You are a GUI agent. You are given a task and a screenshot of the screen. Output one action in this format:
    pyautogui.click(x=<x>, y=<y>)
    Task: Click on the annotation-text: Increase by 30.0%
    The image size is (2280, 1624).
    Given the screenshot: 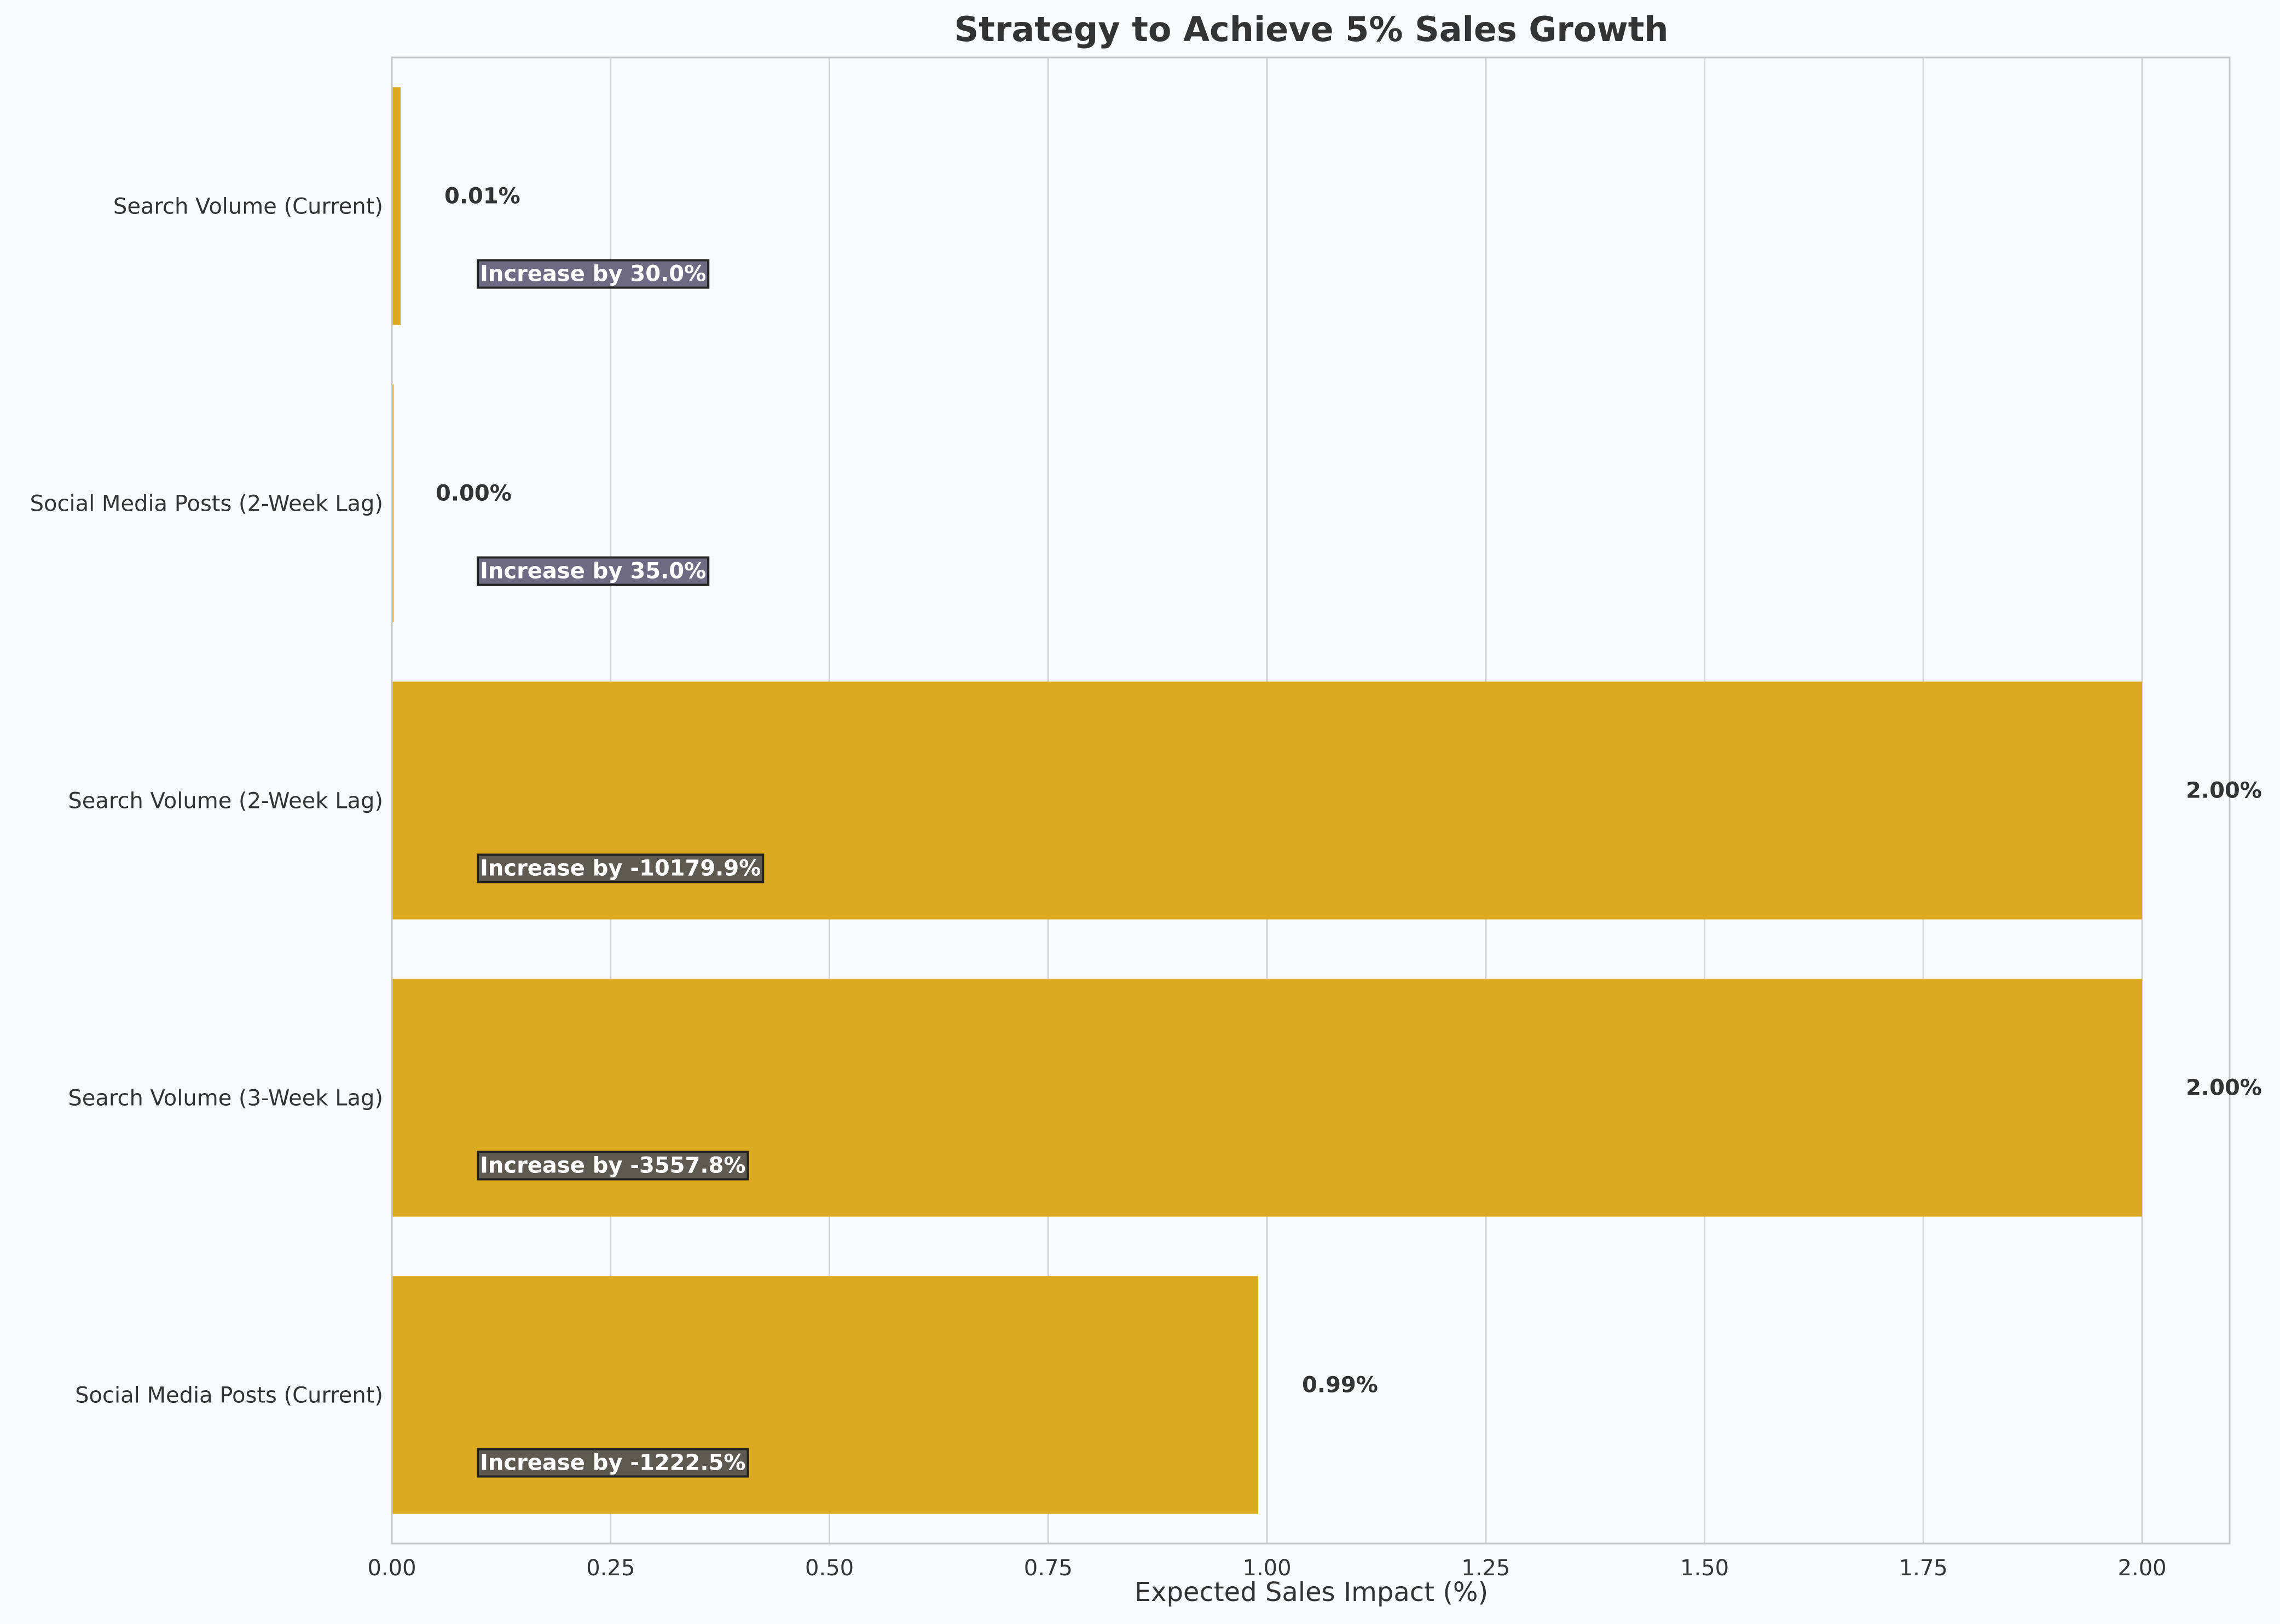 What is the action you would take?
    pyautogui.click(x=593, y=274)
    